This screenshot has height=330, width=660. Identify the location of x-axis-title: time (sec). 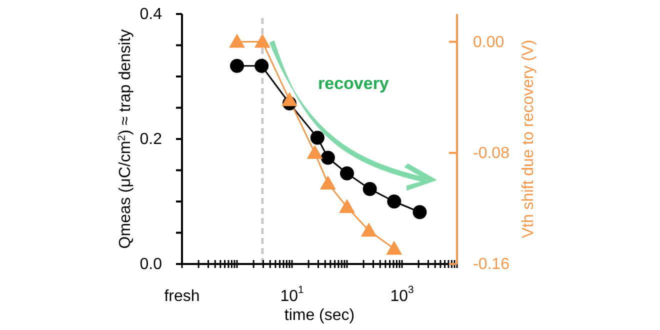
(319, 315).